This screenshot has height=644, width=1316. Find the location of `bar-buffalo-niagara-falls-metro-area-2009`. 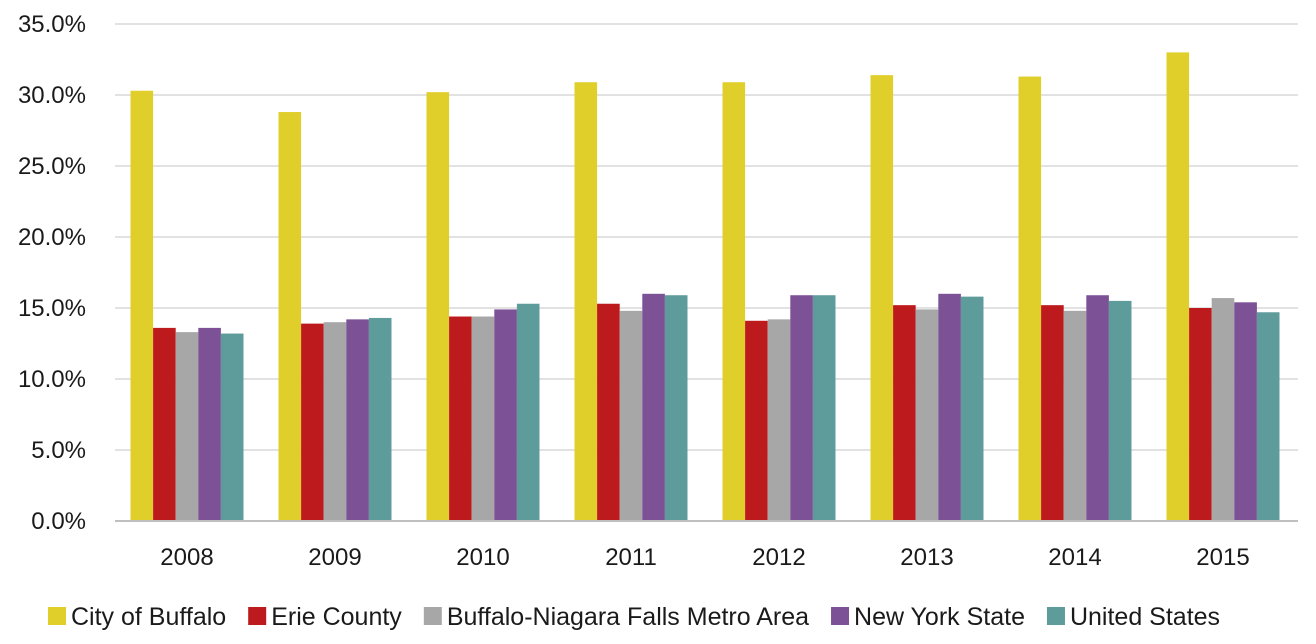

bar-buffalo-niagara-falls-metro-area-2009 is located at coordinates (335, 421).